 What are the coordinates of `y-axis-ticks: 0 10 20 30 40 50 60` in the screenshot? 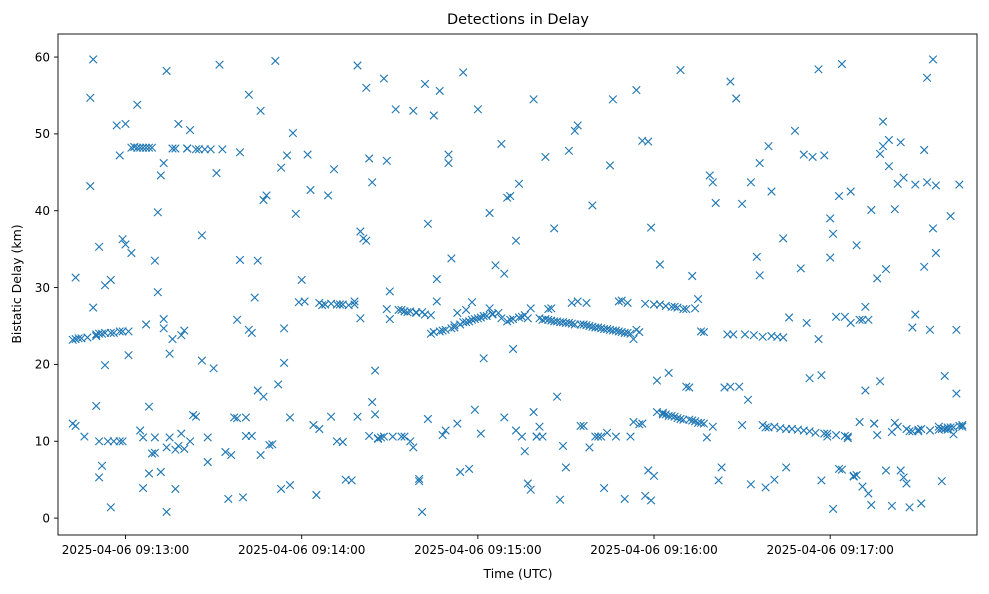 It's located at (46, 287).